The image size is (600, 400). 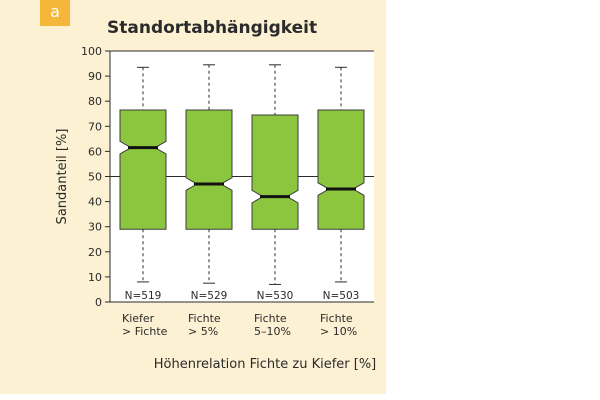 What do you see at coordinates (95, 277) in the screenshot?
I see `y-tick-label: 10` at bounding box center [95, 277].